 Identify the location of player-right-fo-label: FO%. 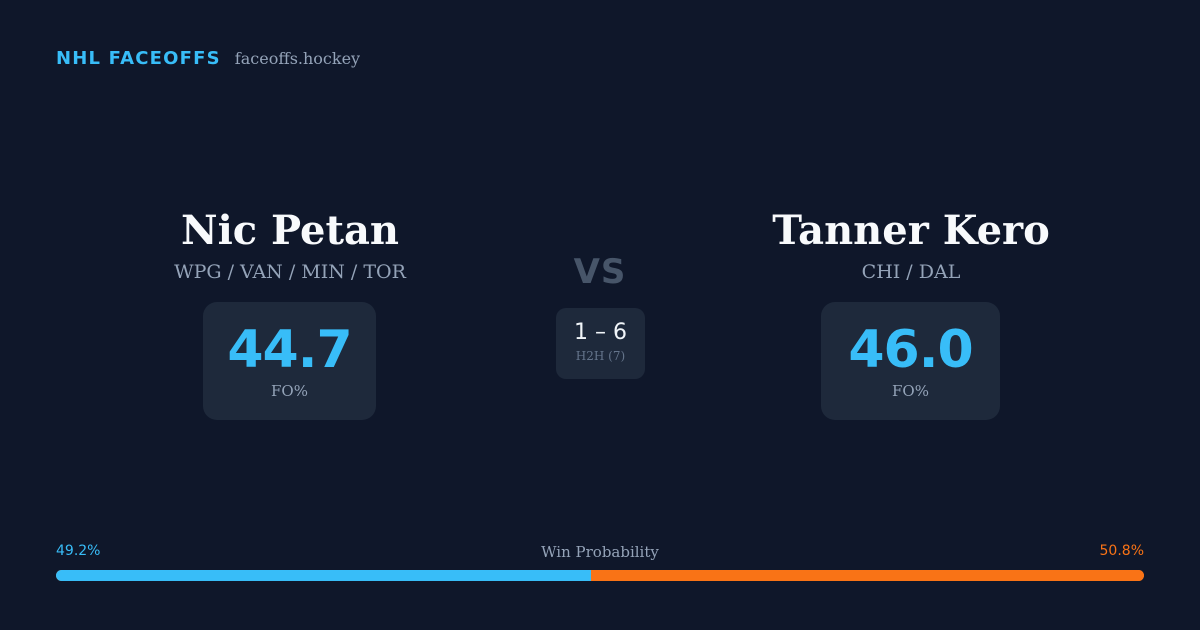
(910, 391).